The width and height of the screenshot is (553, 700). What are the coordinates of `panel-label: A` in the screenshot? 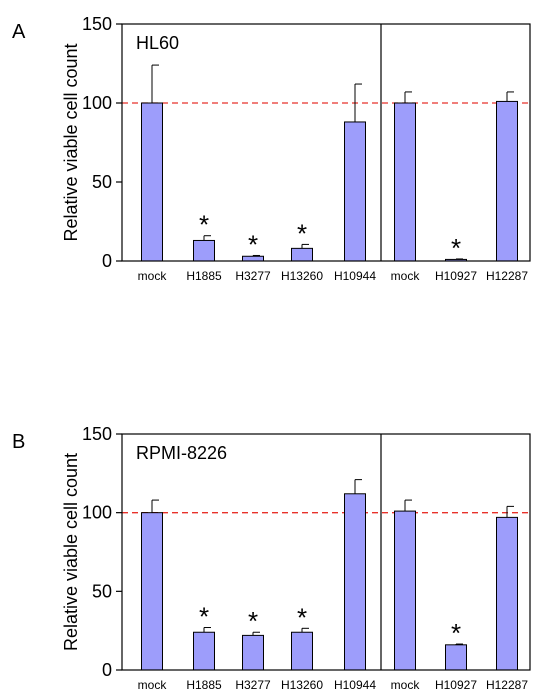 It's located at (19, 32).